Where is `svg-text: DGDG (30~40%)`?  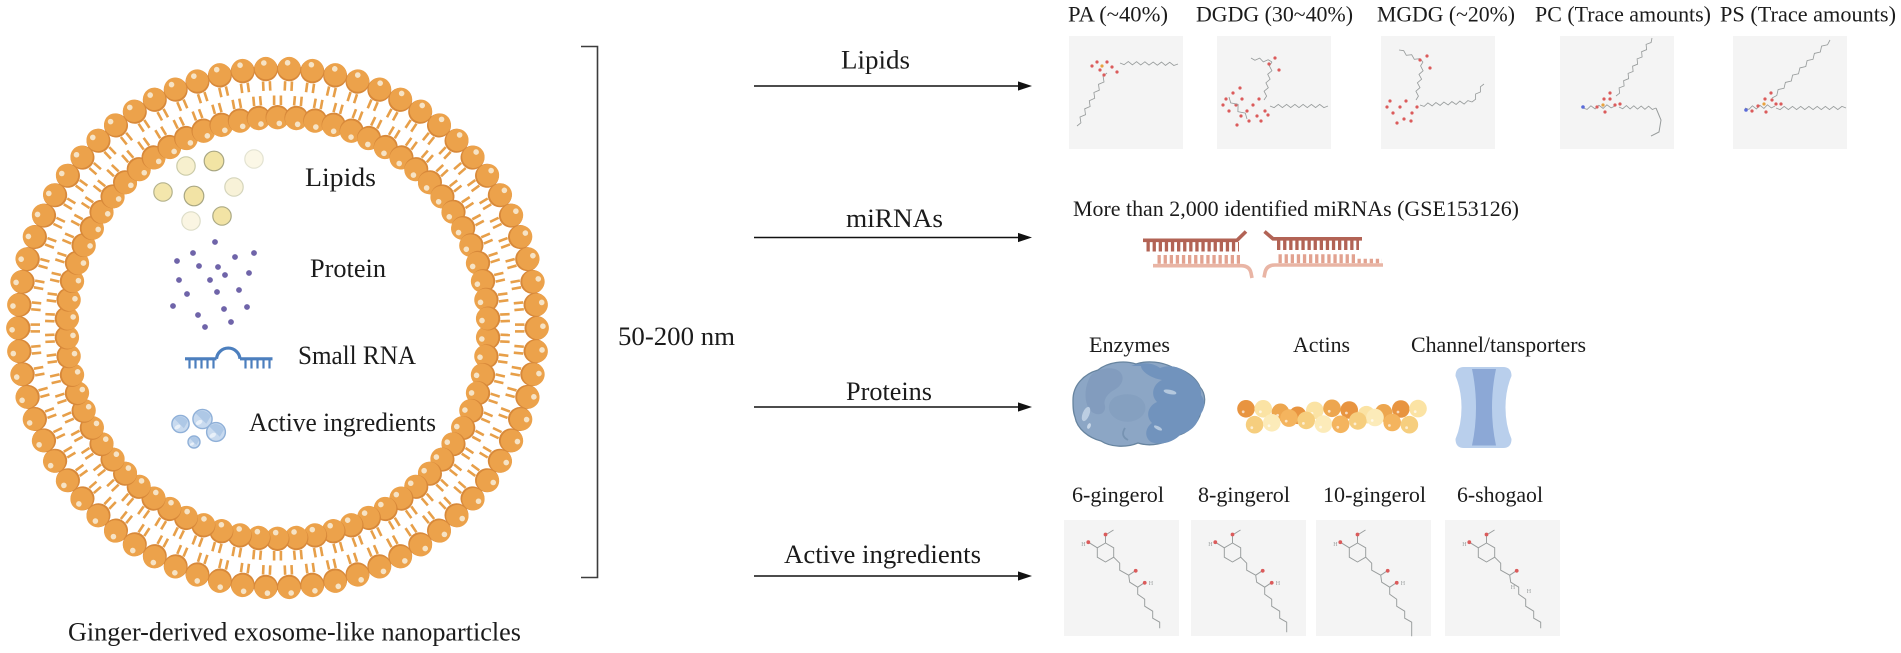
svg-text: DGDG (30~40%) is located at coordinates (1274, 14).